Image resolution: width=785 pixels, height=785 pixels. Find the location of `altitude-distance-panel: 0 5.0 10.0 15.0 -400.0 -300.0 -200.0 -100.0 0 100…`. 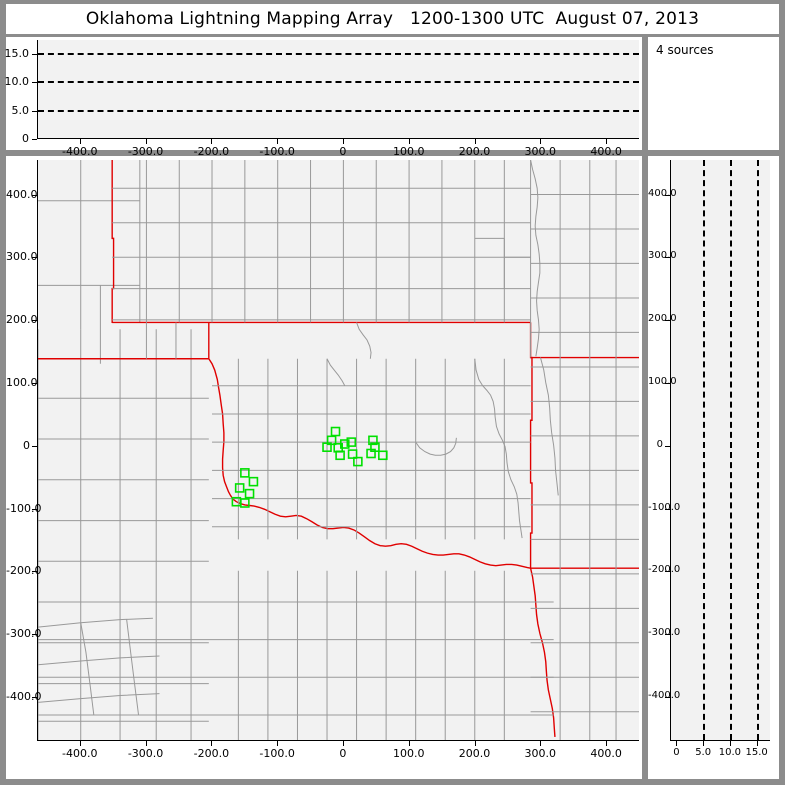

altitude-distance-panel: 0 5.0 10.0 15.0 -400.0 -300.0 -200.0 -100.0 0 100… is located at coordinates (323, 97).